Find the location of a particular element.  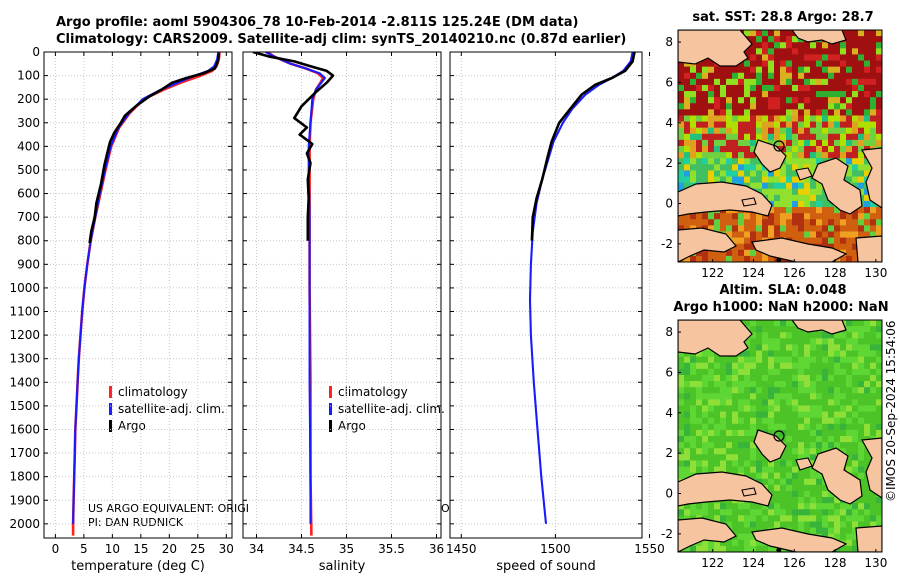

y-tick-label: 200 is located at coordinates (28, 99).